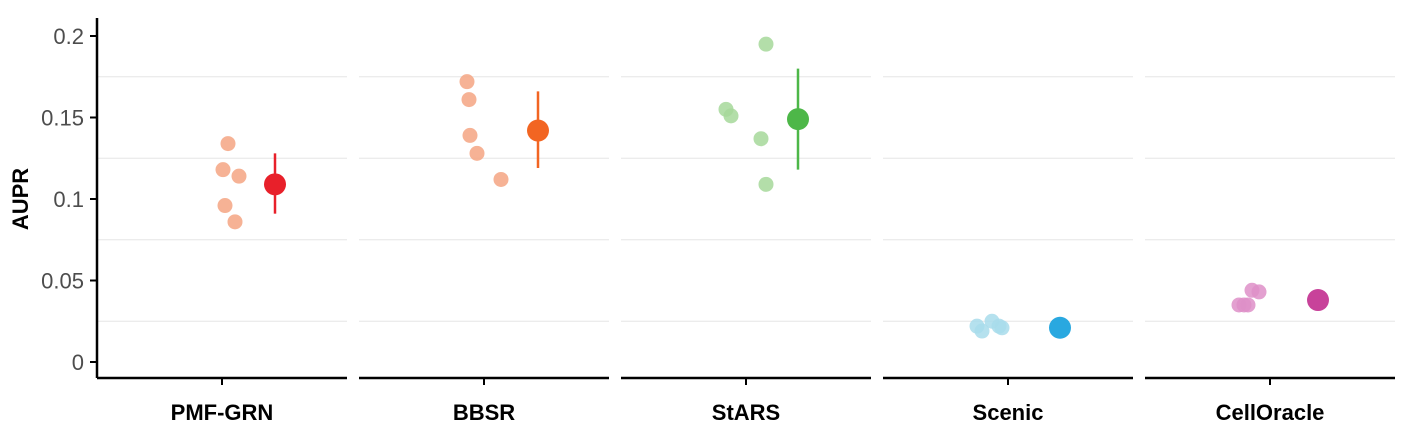 The image size is (1418, 432). Describe the element at coordinates (1270, 412) in the screenshot. I see `x-category-label: CellOracle` at that location.